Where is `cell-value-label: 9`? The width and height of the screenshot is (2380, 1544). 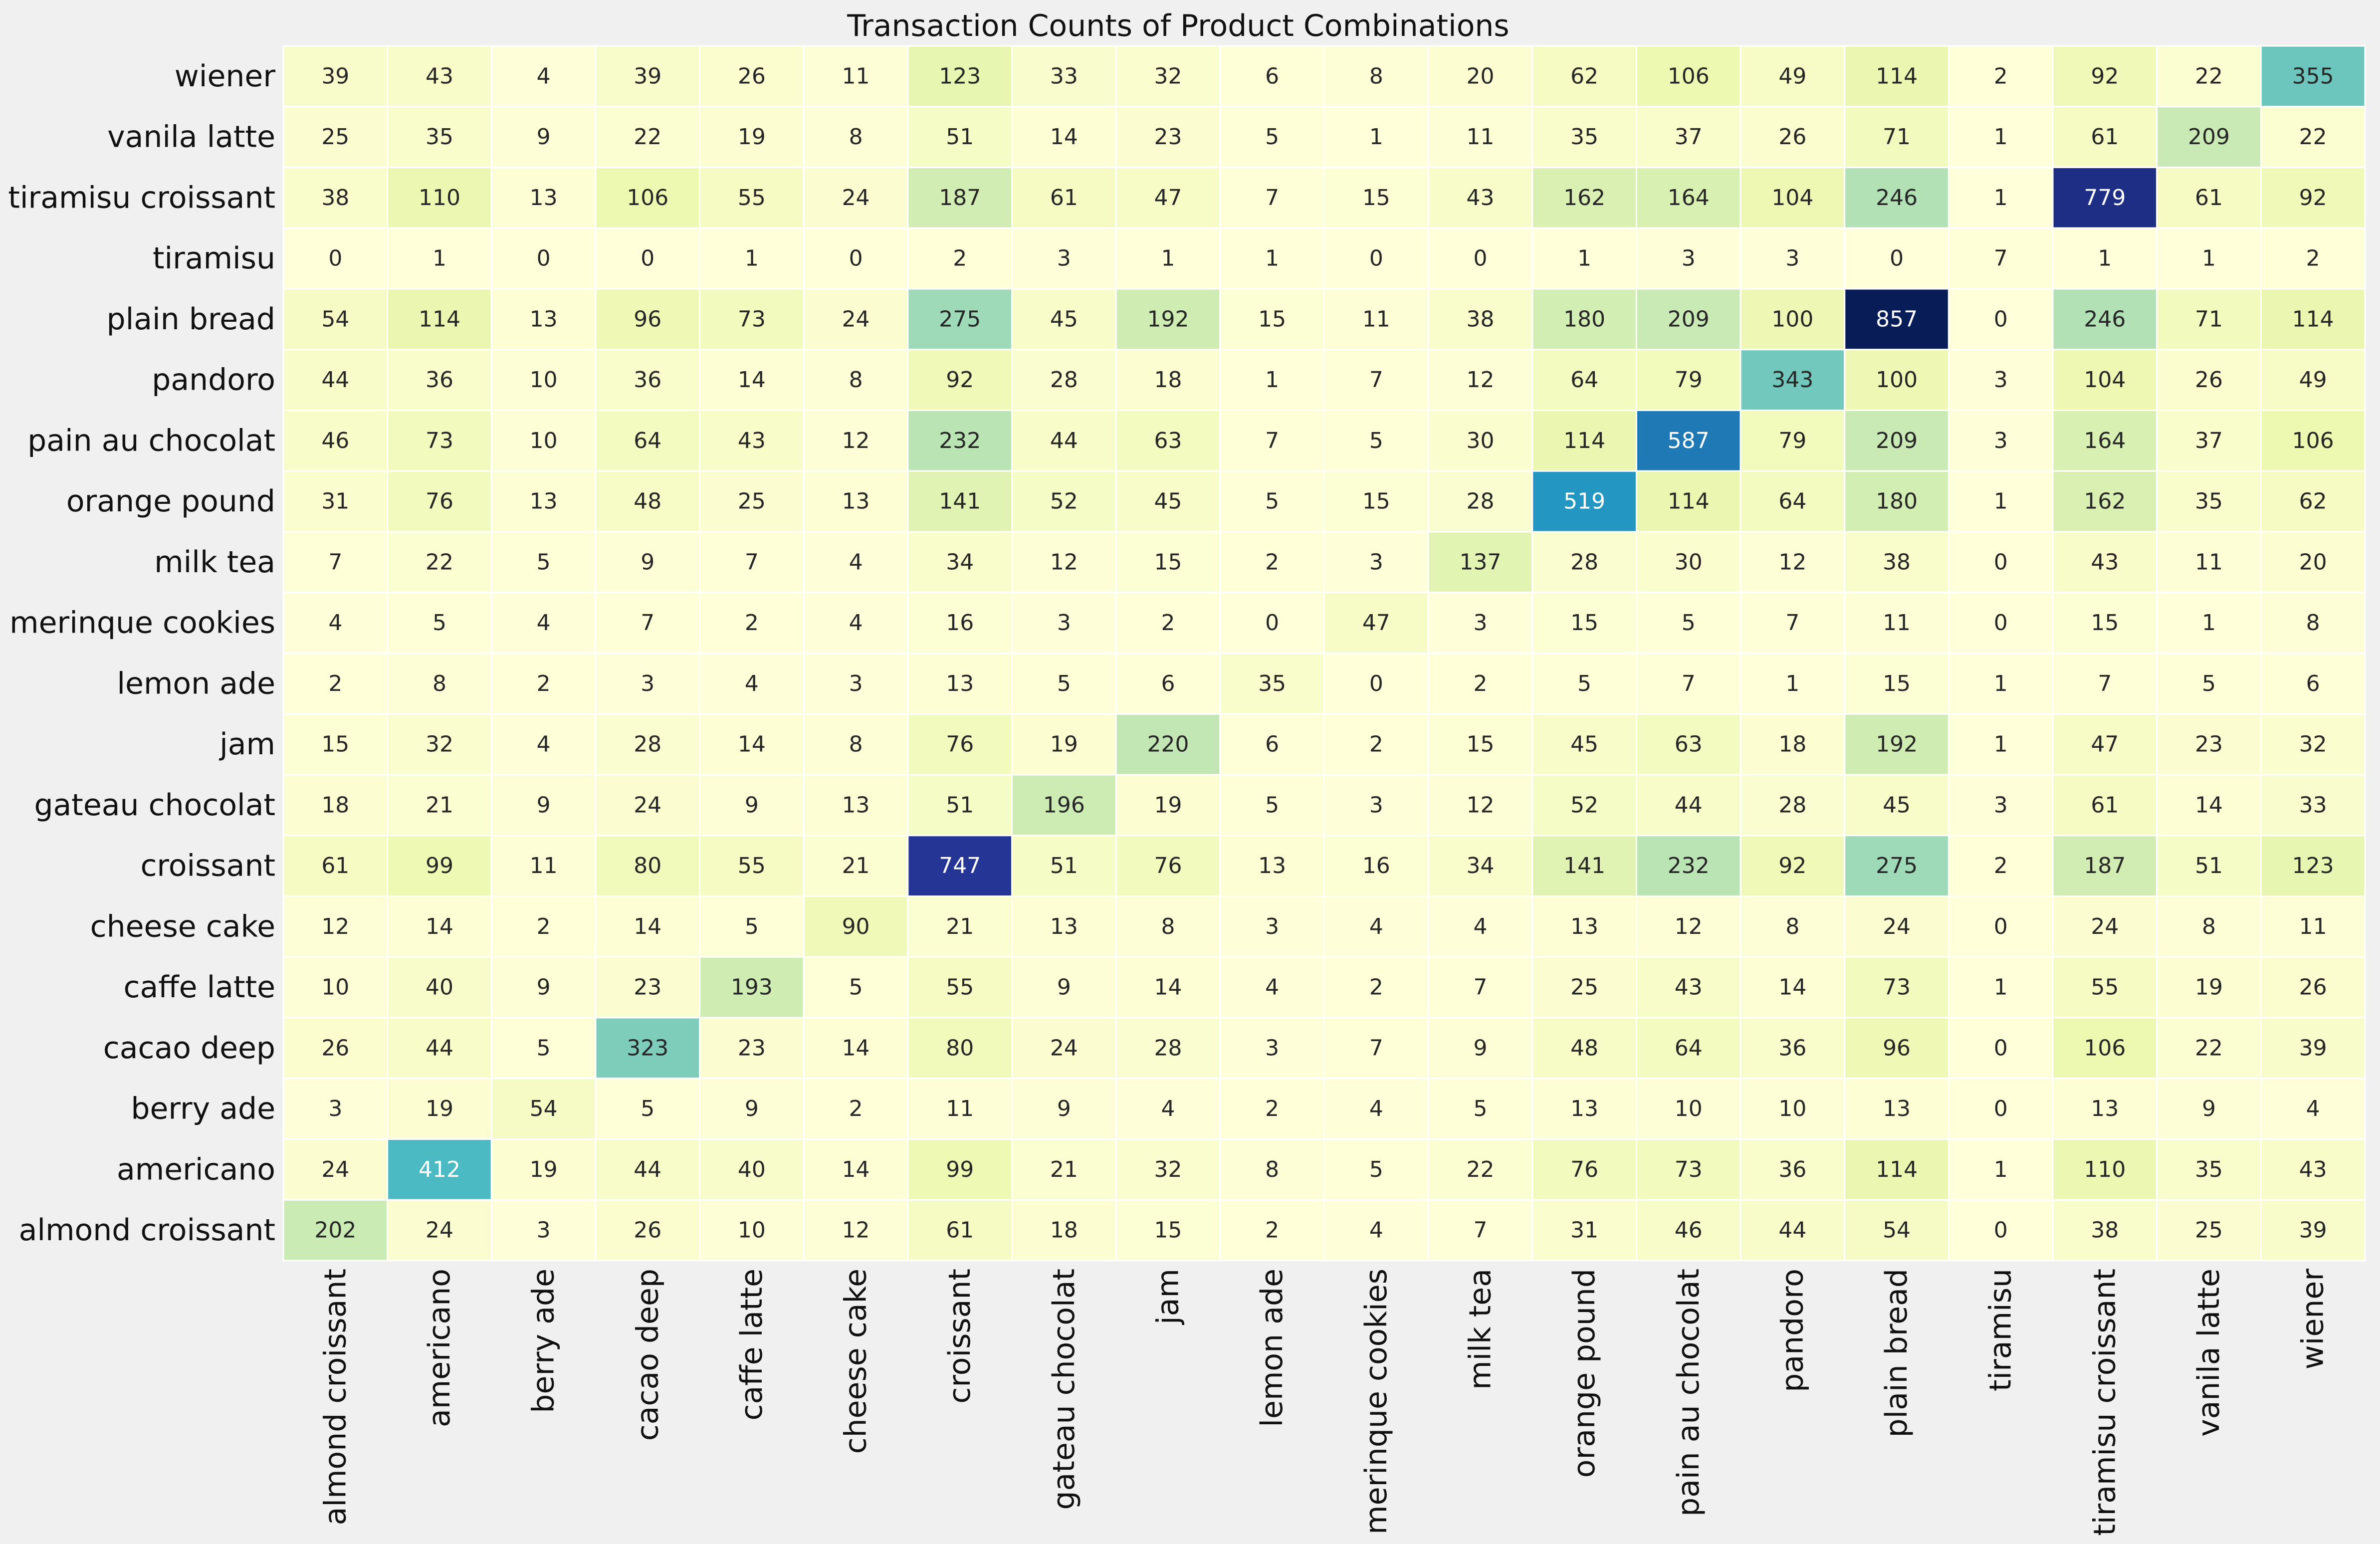 cell-value-label: 9 is located at coordinates (752, 1108).